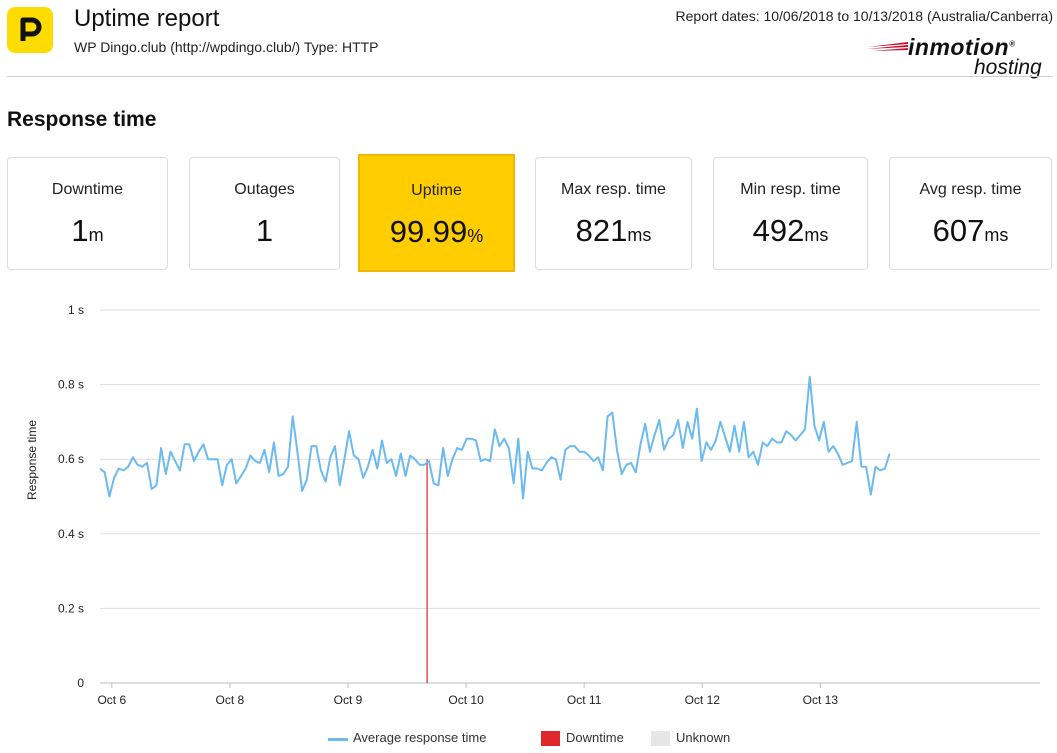 This screenshot has height=753, width=1057. I want to click on p-letter-icon, so click(31, 29).